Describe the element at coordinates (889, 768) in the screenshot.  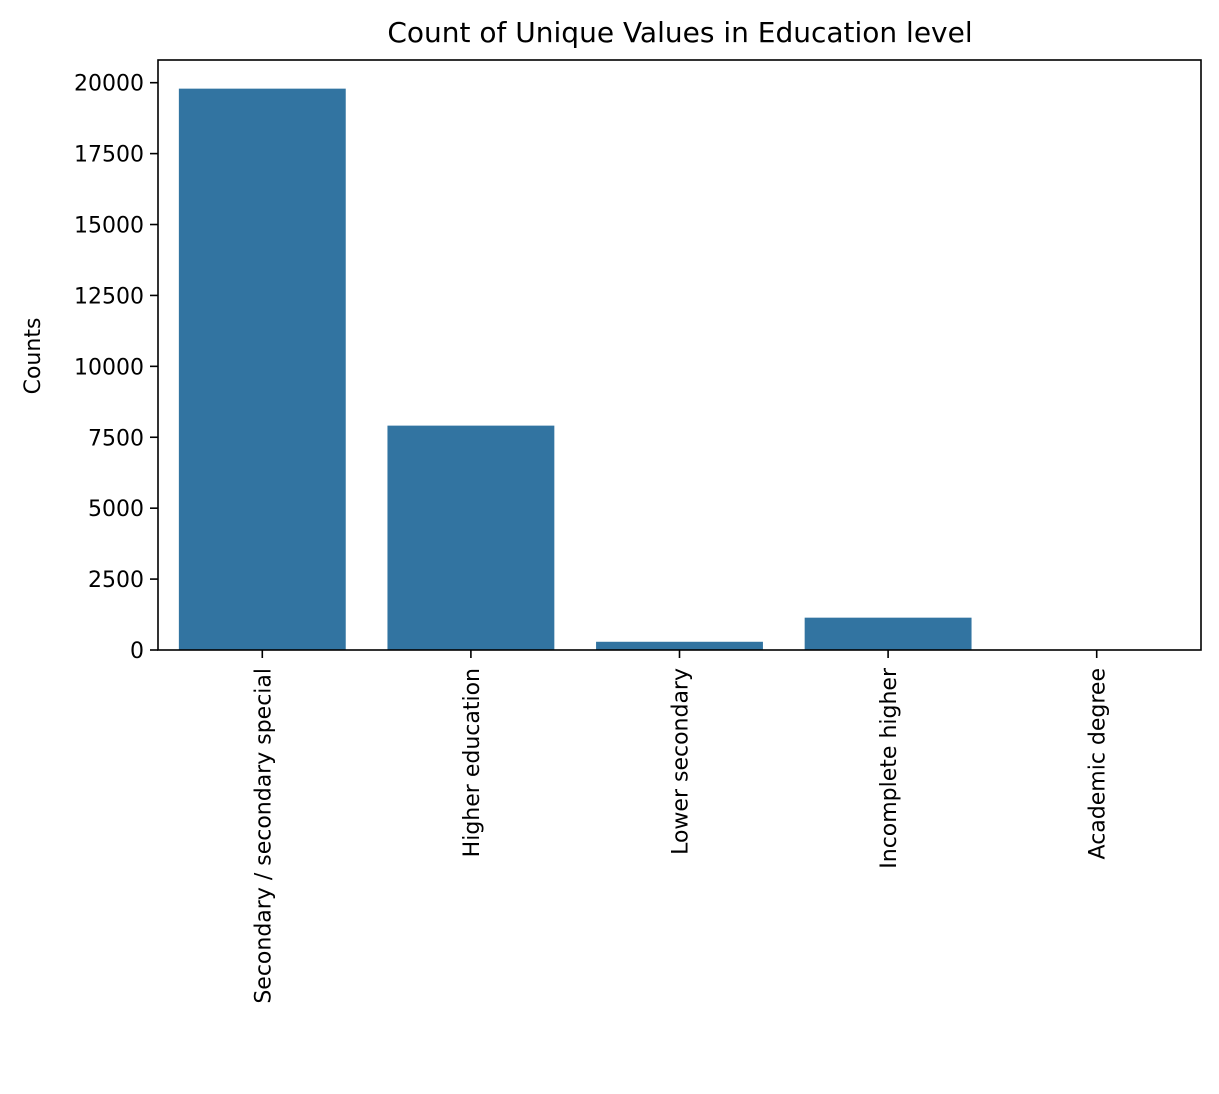
I see `x-tick-label-3: Incomplete higher` at that location.